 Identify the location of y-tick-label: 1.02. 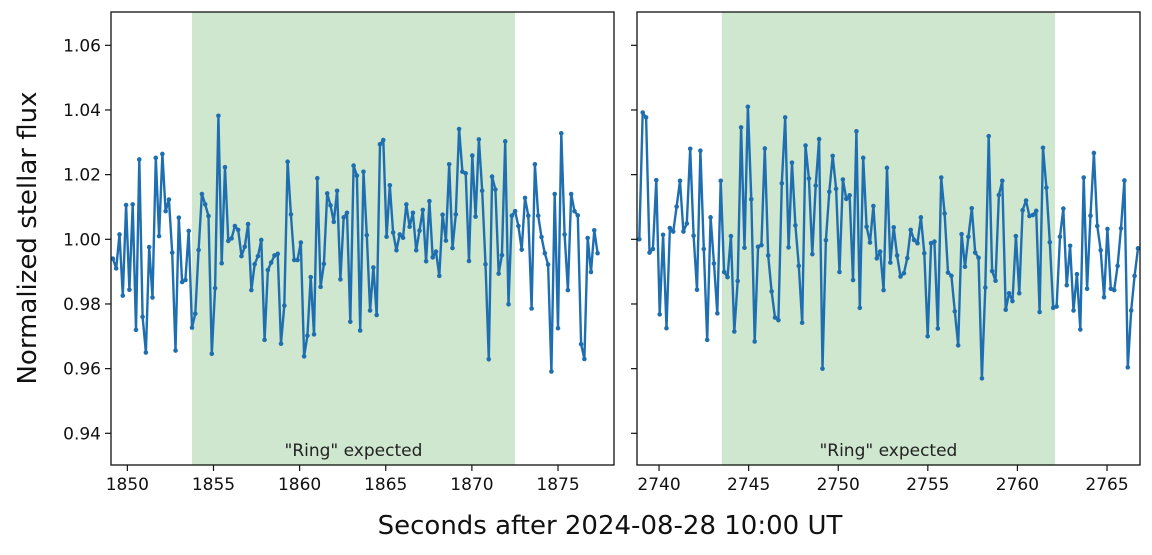
(82, 176).